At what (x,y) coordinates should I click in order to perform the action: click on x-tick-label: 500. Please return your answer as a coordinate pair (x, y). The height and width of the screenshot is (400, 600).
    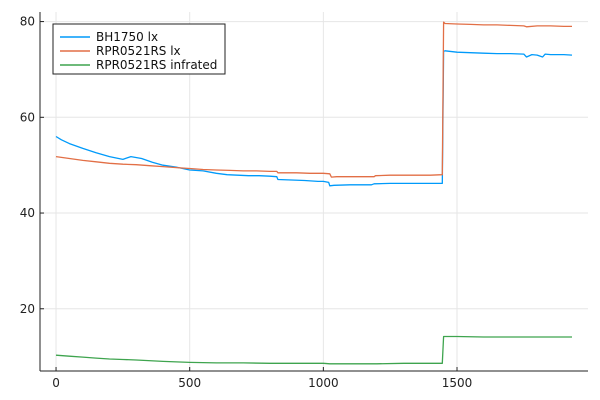
    Looking at the image, I should click on (189, 383).